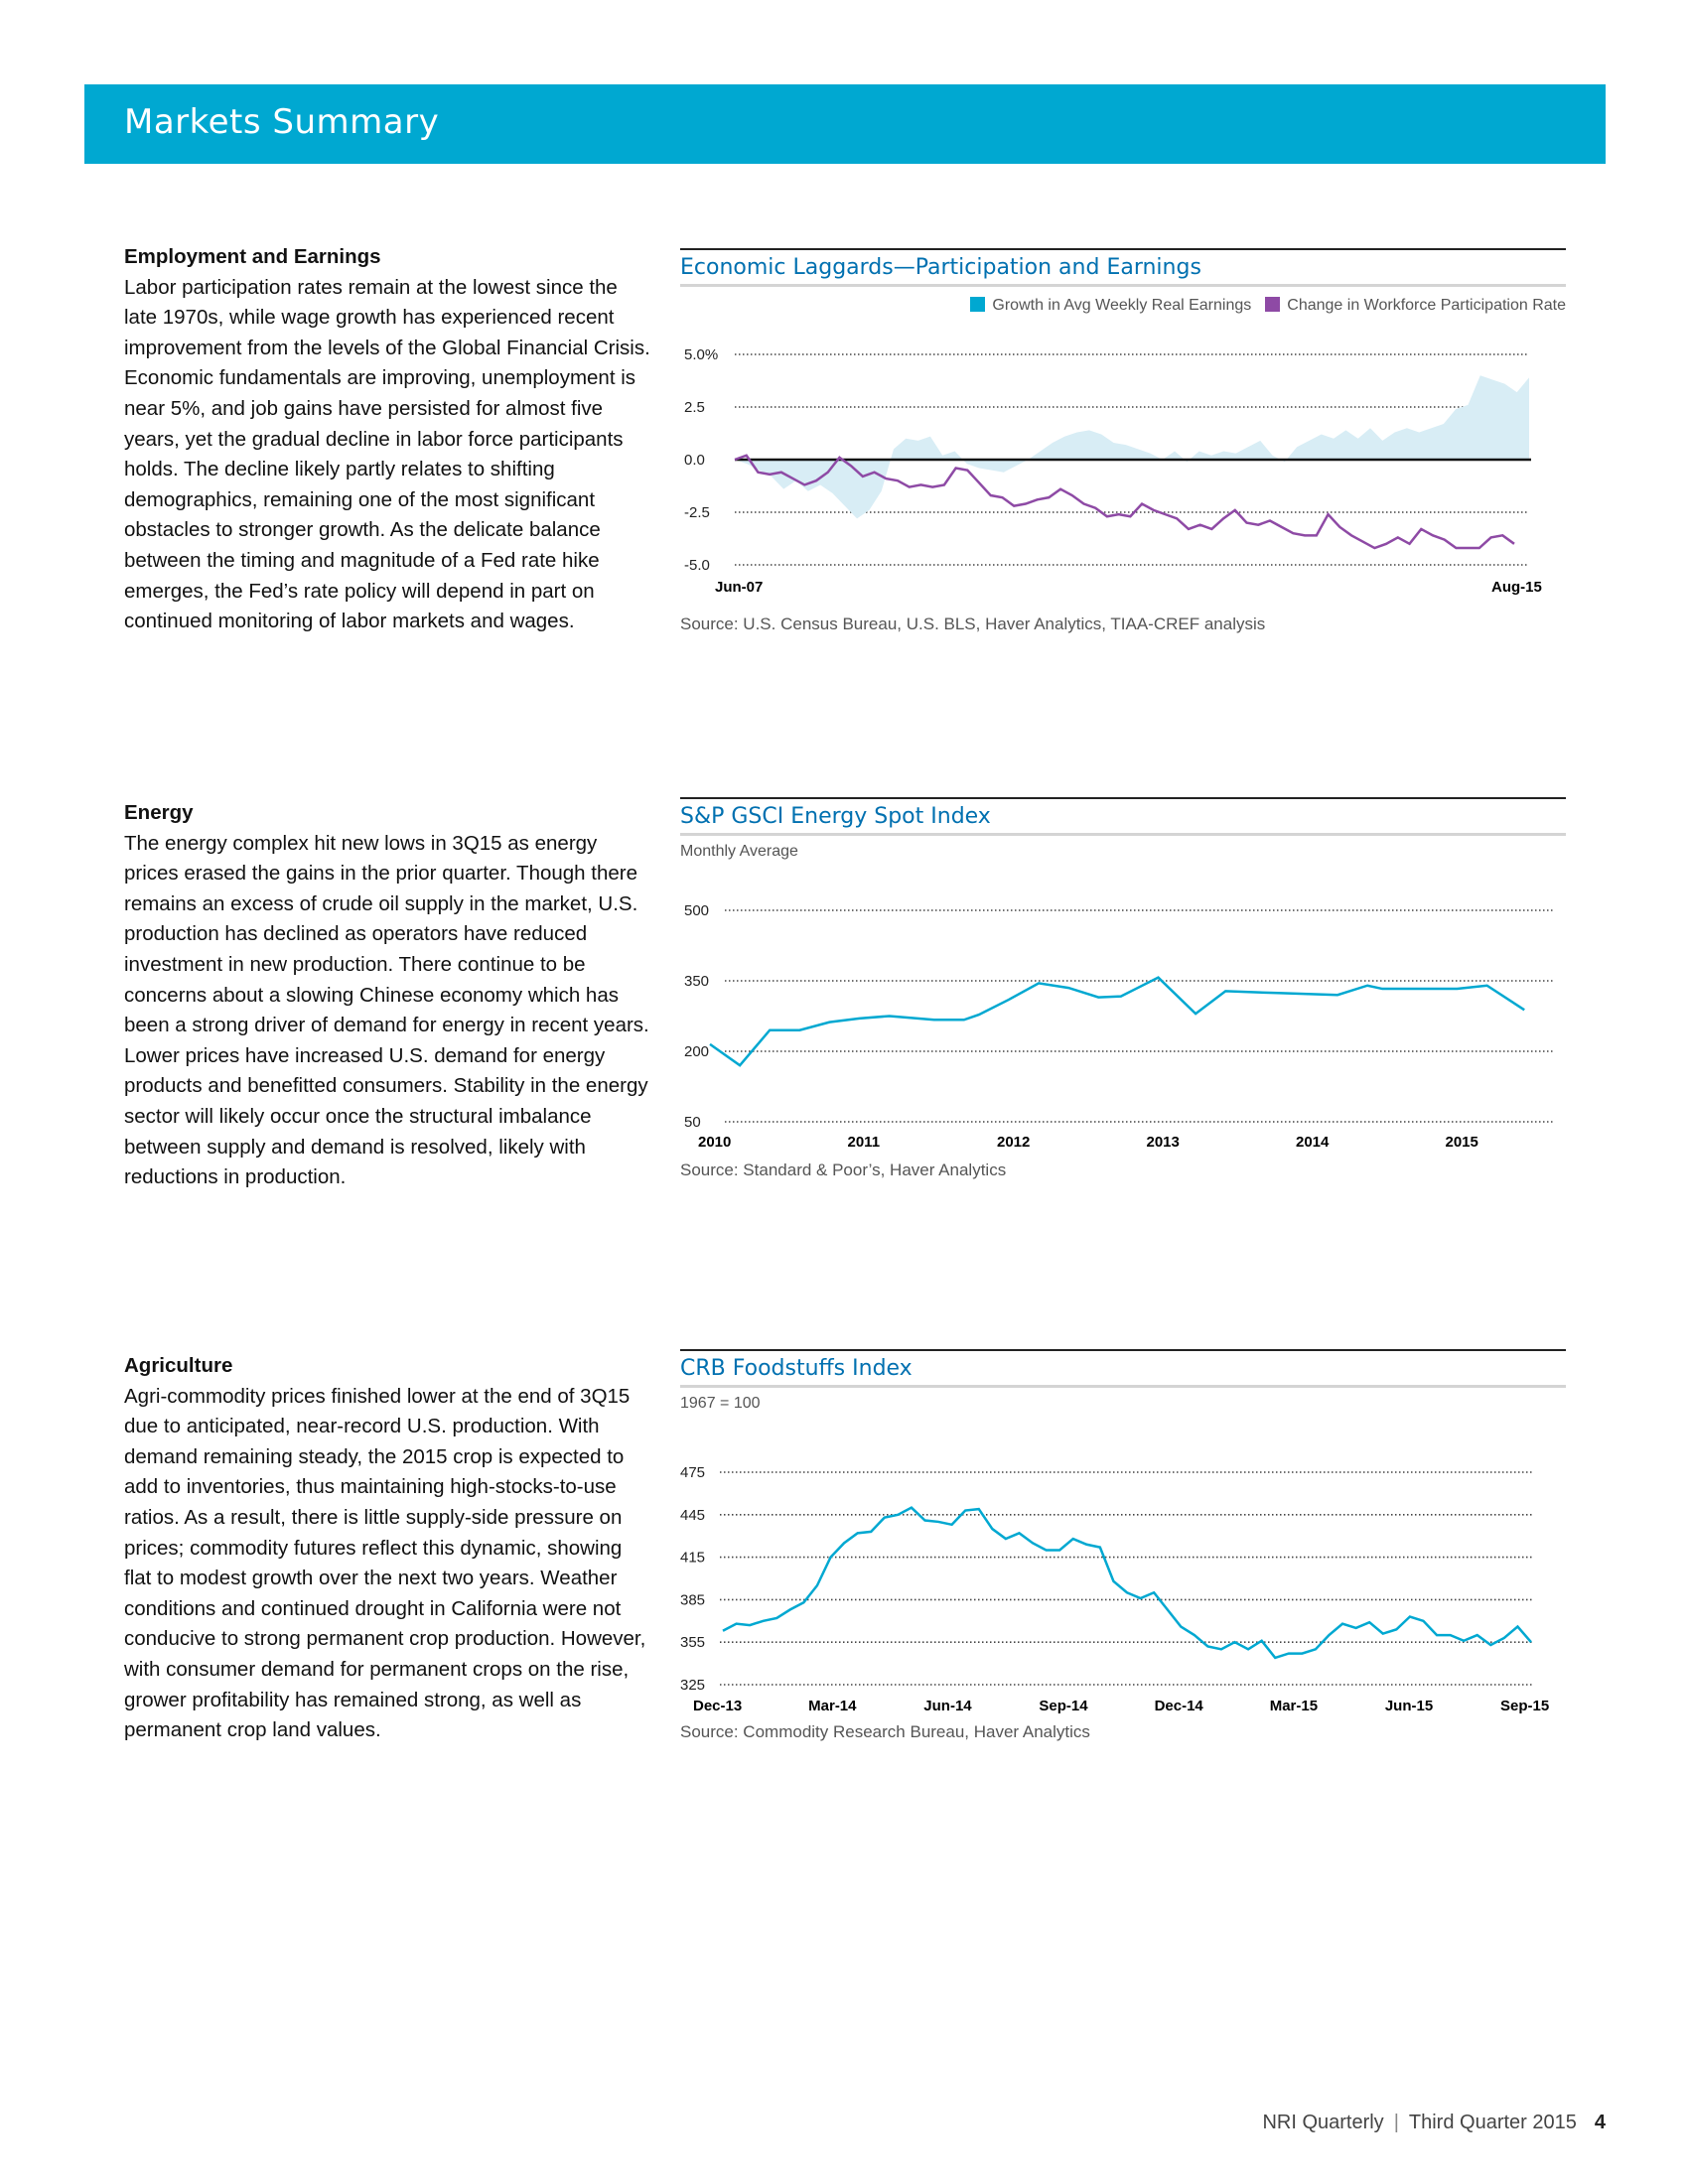 The image size is (1688, 2184). Describe the element at coordinates (282, 122) in the screenshot. I see `page-title: Markets Summary` at that location.